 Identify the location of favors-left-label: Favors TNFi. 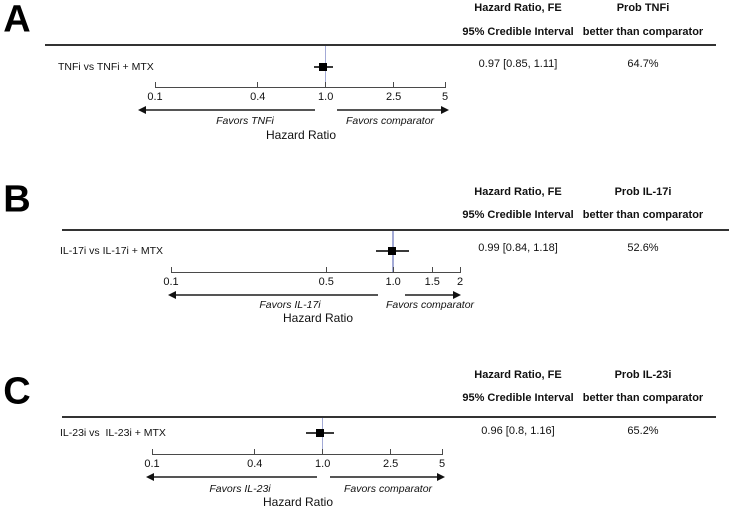
(245, 121).